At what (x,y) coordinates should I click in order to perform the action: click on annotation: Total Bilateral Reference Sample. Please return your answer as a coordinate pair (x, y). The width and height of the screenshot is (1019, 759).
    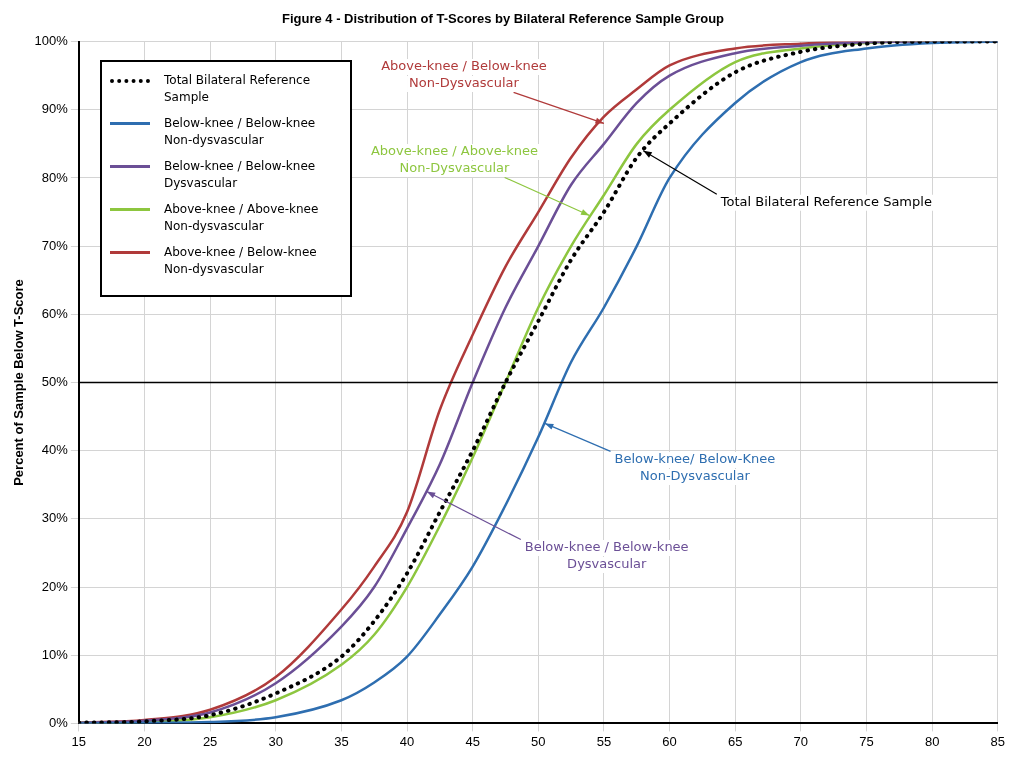
    Looking at the image, I should click on (825, 202).